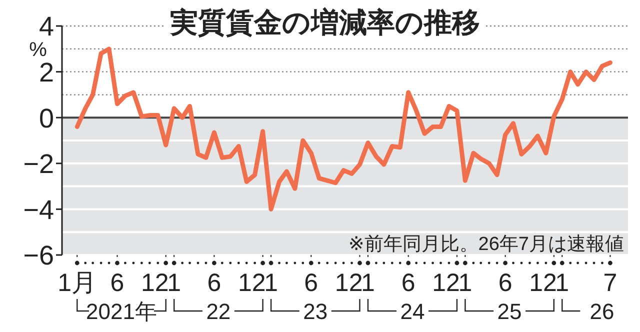 The height and width of the screenshot is (332, 640). Describe the element at coordinates (509, 311) in the screenshot. I see `year-bracket: 25` at that location.